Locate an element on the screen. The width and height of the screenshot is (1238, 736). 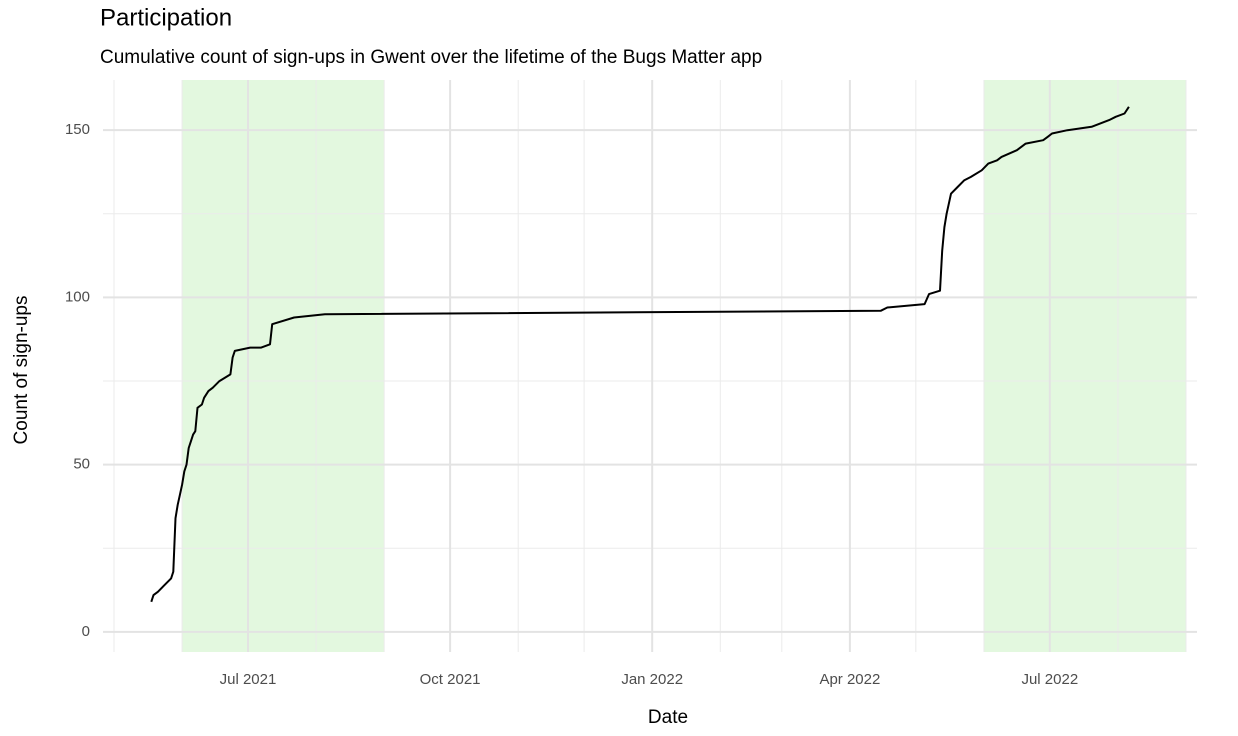
chart-title: Participation is located at coordinates (166, 17).